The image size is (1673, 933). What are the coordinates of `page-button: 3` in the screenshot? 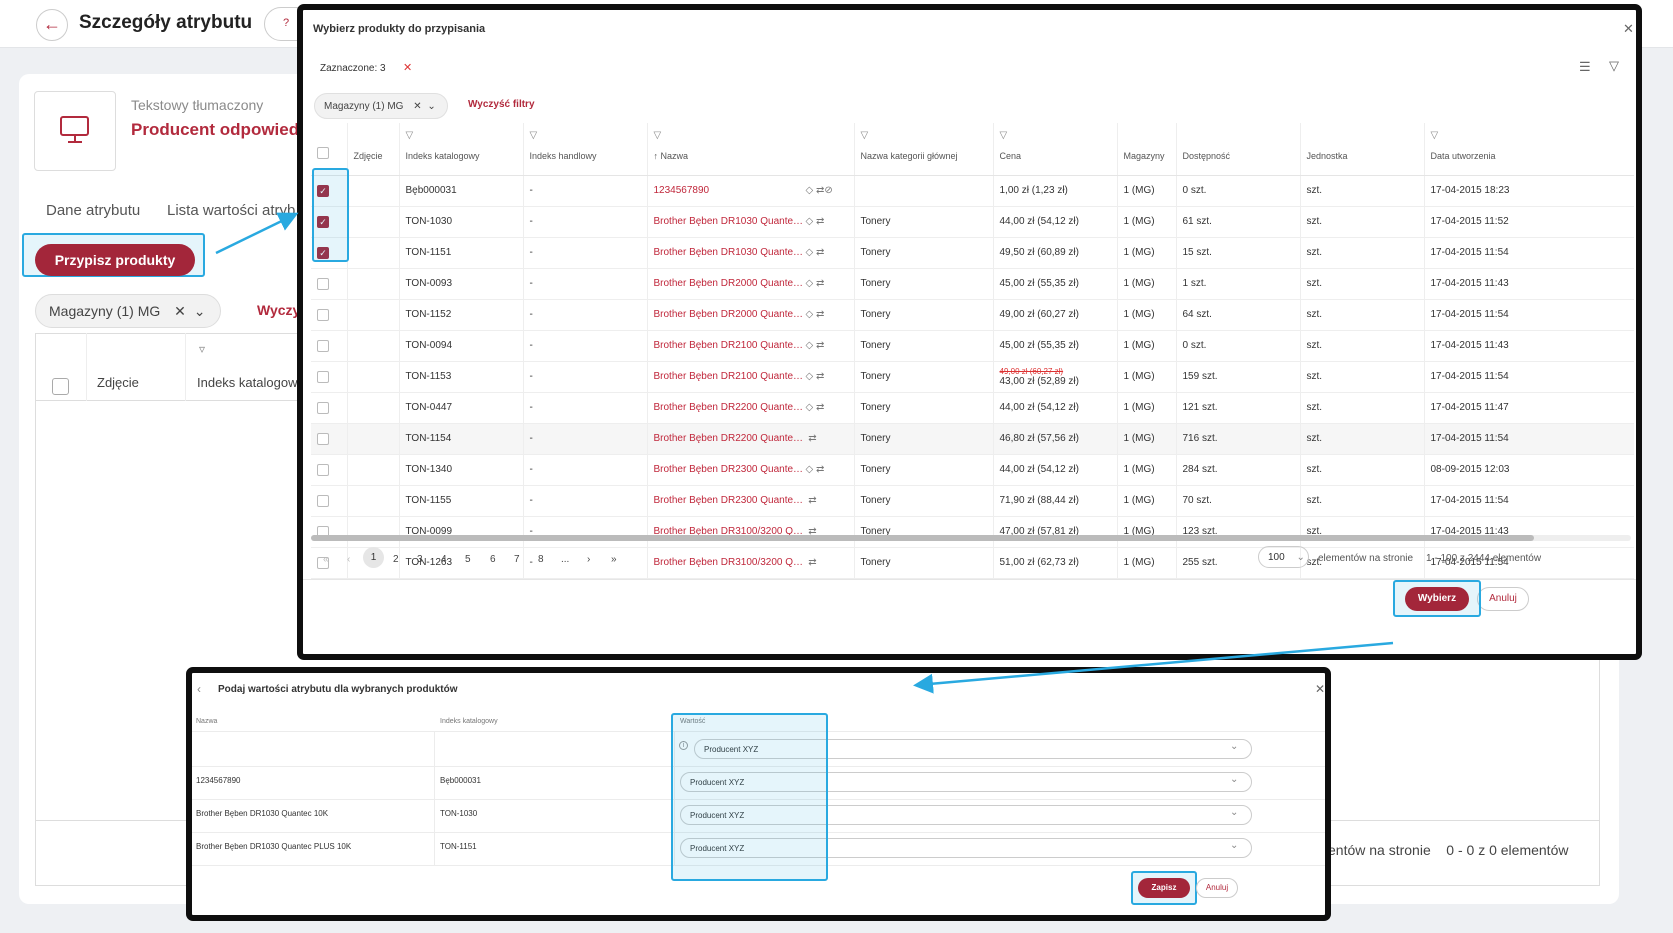 It's located at (420, 559).